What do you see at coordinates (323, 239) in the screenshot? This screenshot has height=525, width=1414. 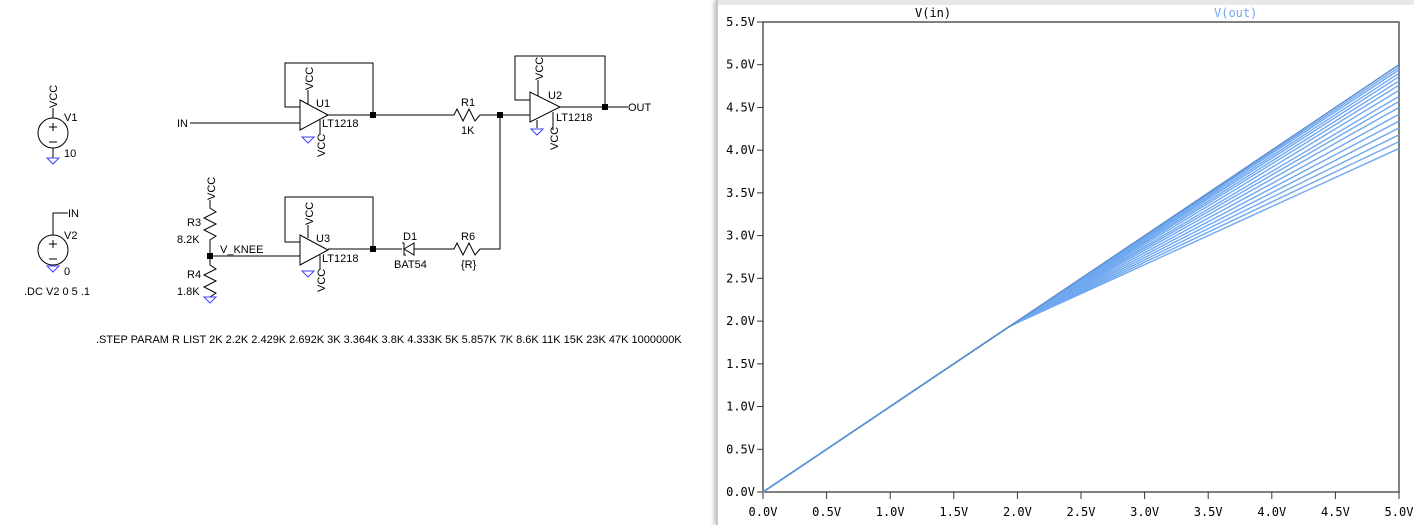 I see `opamp-name: U3` at bounding box center [323, 239].